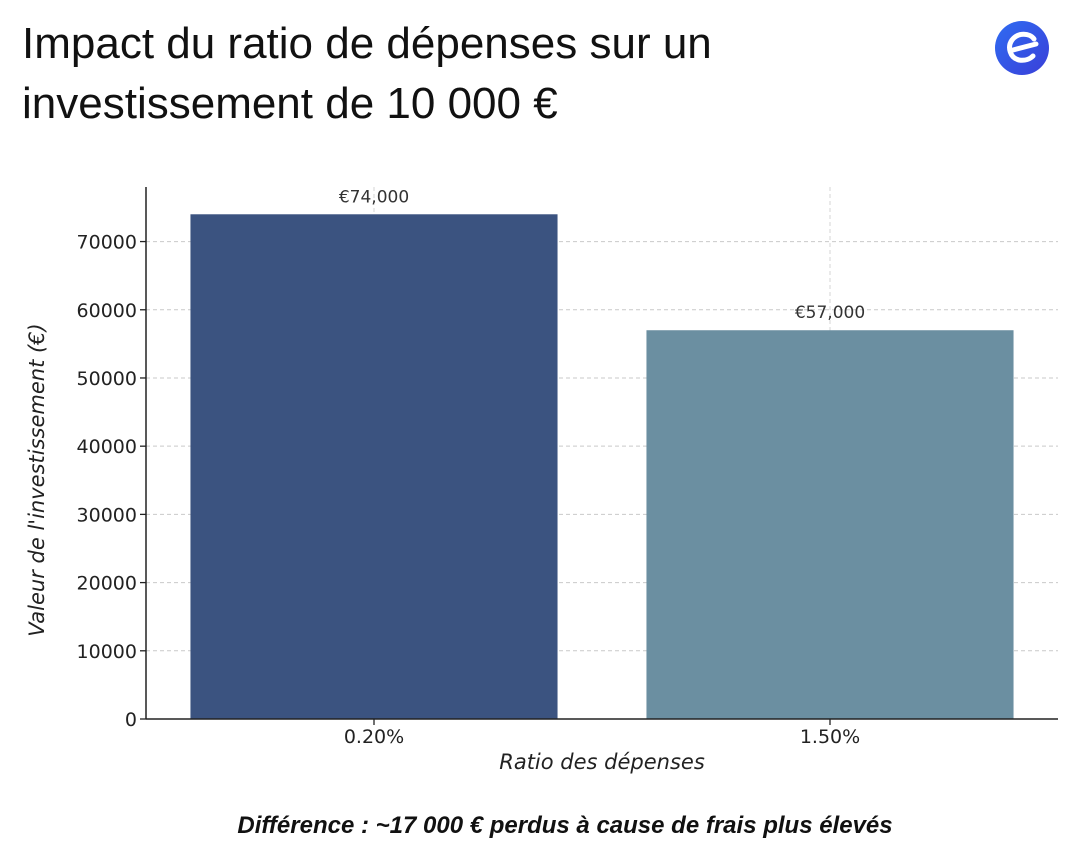 Image resolution: width=1080 pixels, height=865 pixels. What do you see at coordinates (107, 379) in the screenshot?
I see `y-tick-label: 50000` at bounding box center [107, 379].